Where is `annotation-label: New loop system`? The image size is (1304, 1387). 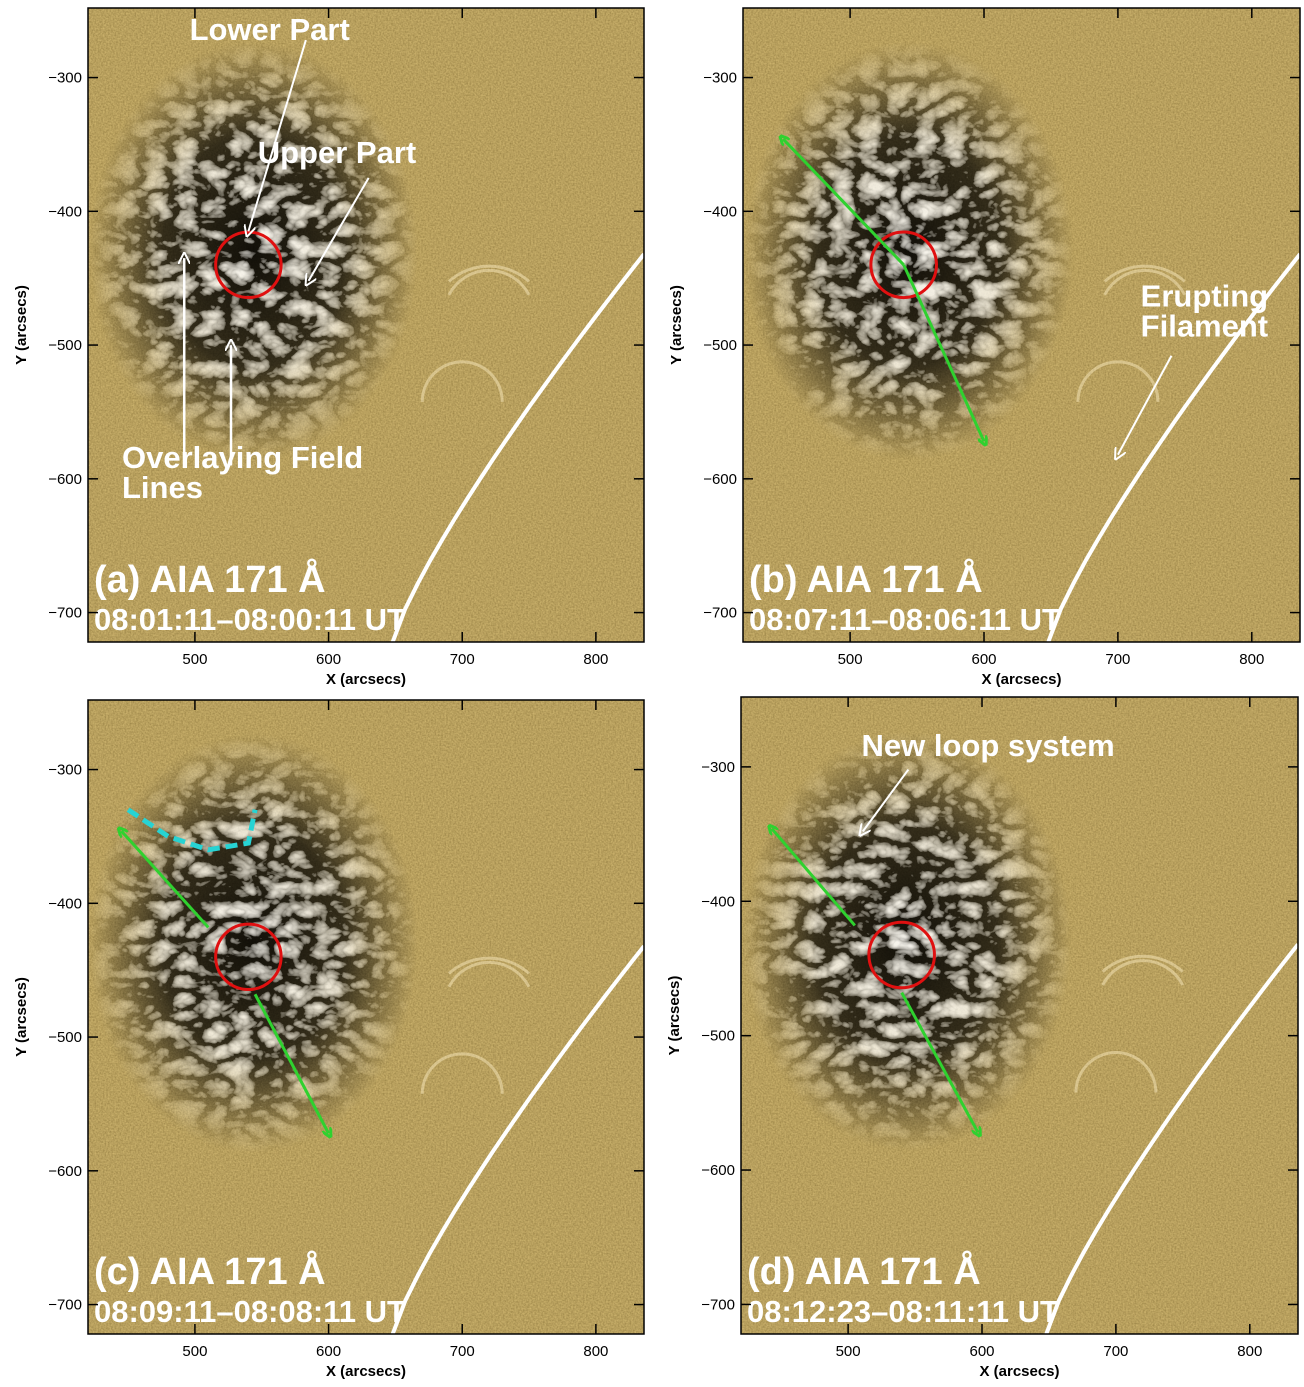
annotation-label: New loop system is located at coordinates (988, 745).